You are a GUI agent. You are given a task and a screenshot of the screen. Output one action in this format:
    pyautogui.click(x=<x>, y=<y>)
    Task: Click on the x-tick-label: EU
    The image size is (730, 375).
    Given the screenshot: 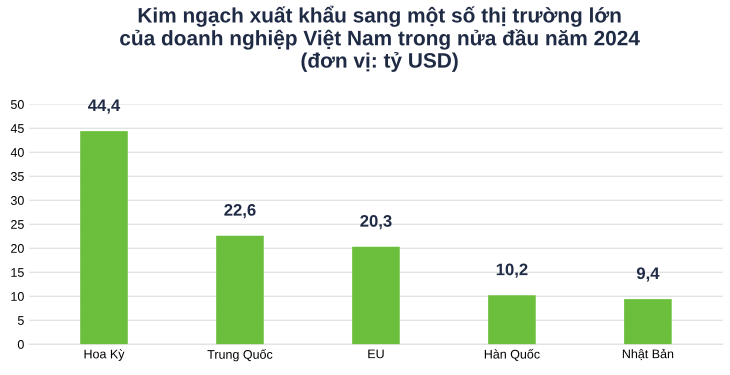 What is the action you would take?
    pyautogui.click(x=376, y=354)
    